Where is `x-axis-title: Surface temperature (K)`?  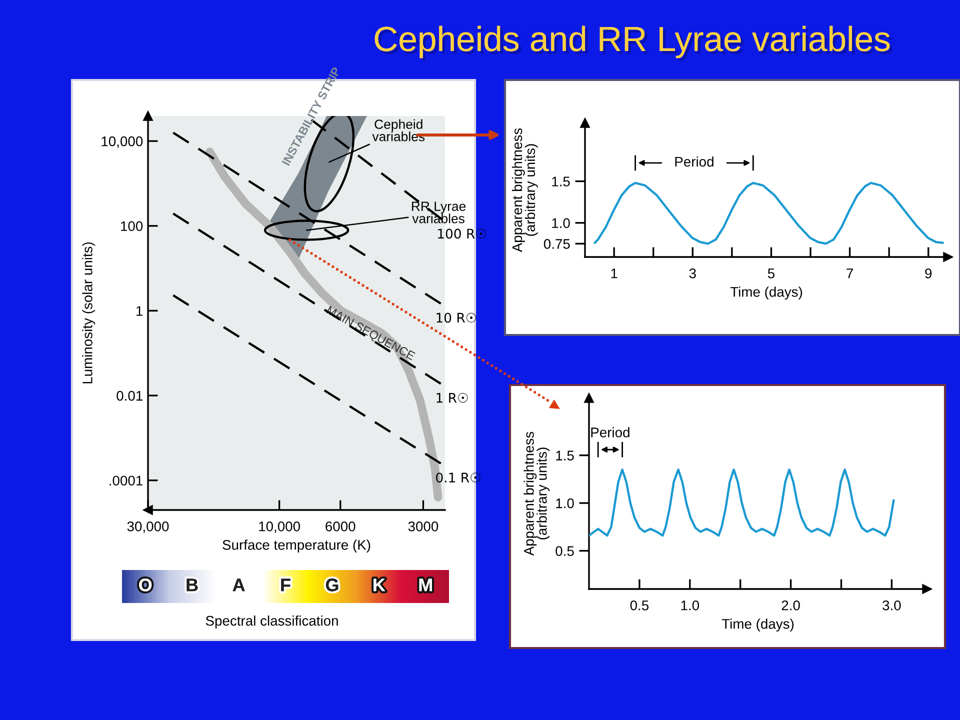
x-axis-title: Surface temperature (K) is located at coordinates (296, 546).